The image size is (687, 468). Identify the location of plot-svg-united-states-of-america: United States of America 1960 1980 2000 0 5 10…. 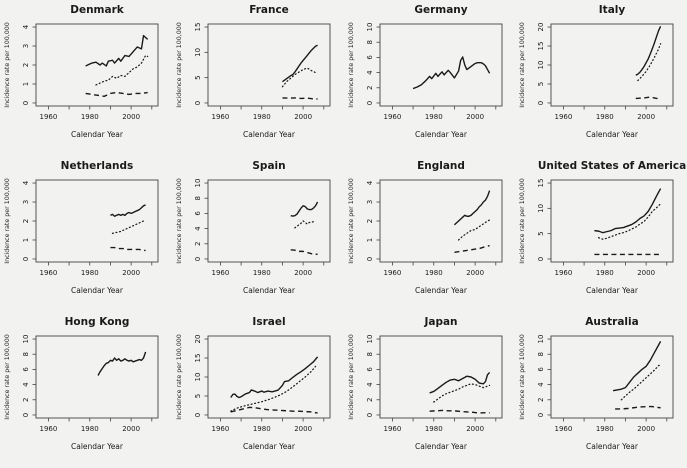
(602, 227).